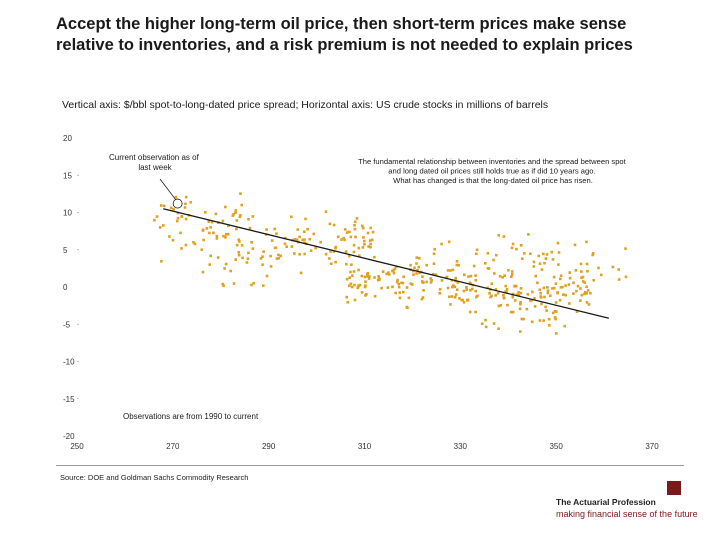  I want to click on x-tick-label: 290, so click(269, 446).